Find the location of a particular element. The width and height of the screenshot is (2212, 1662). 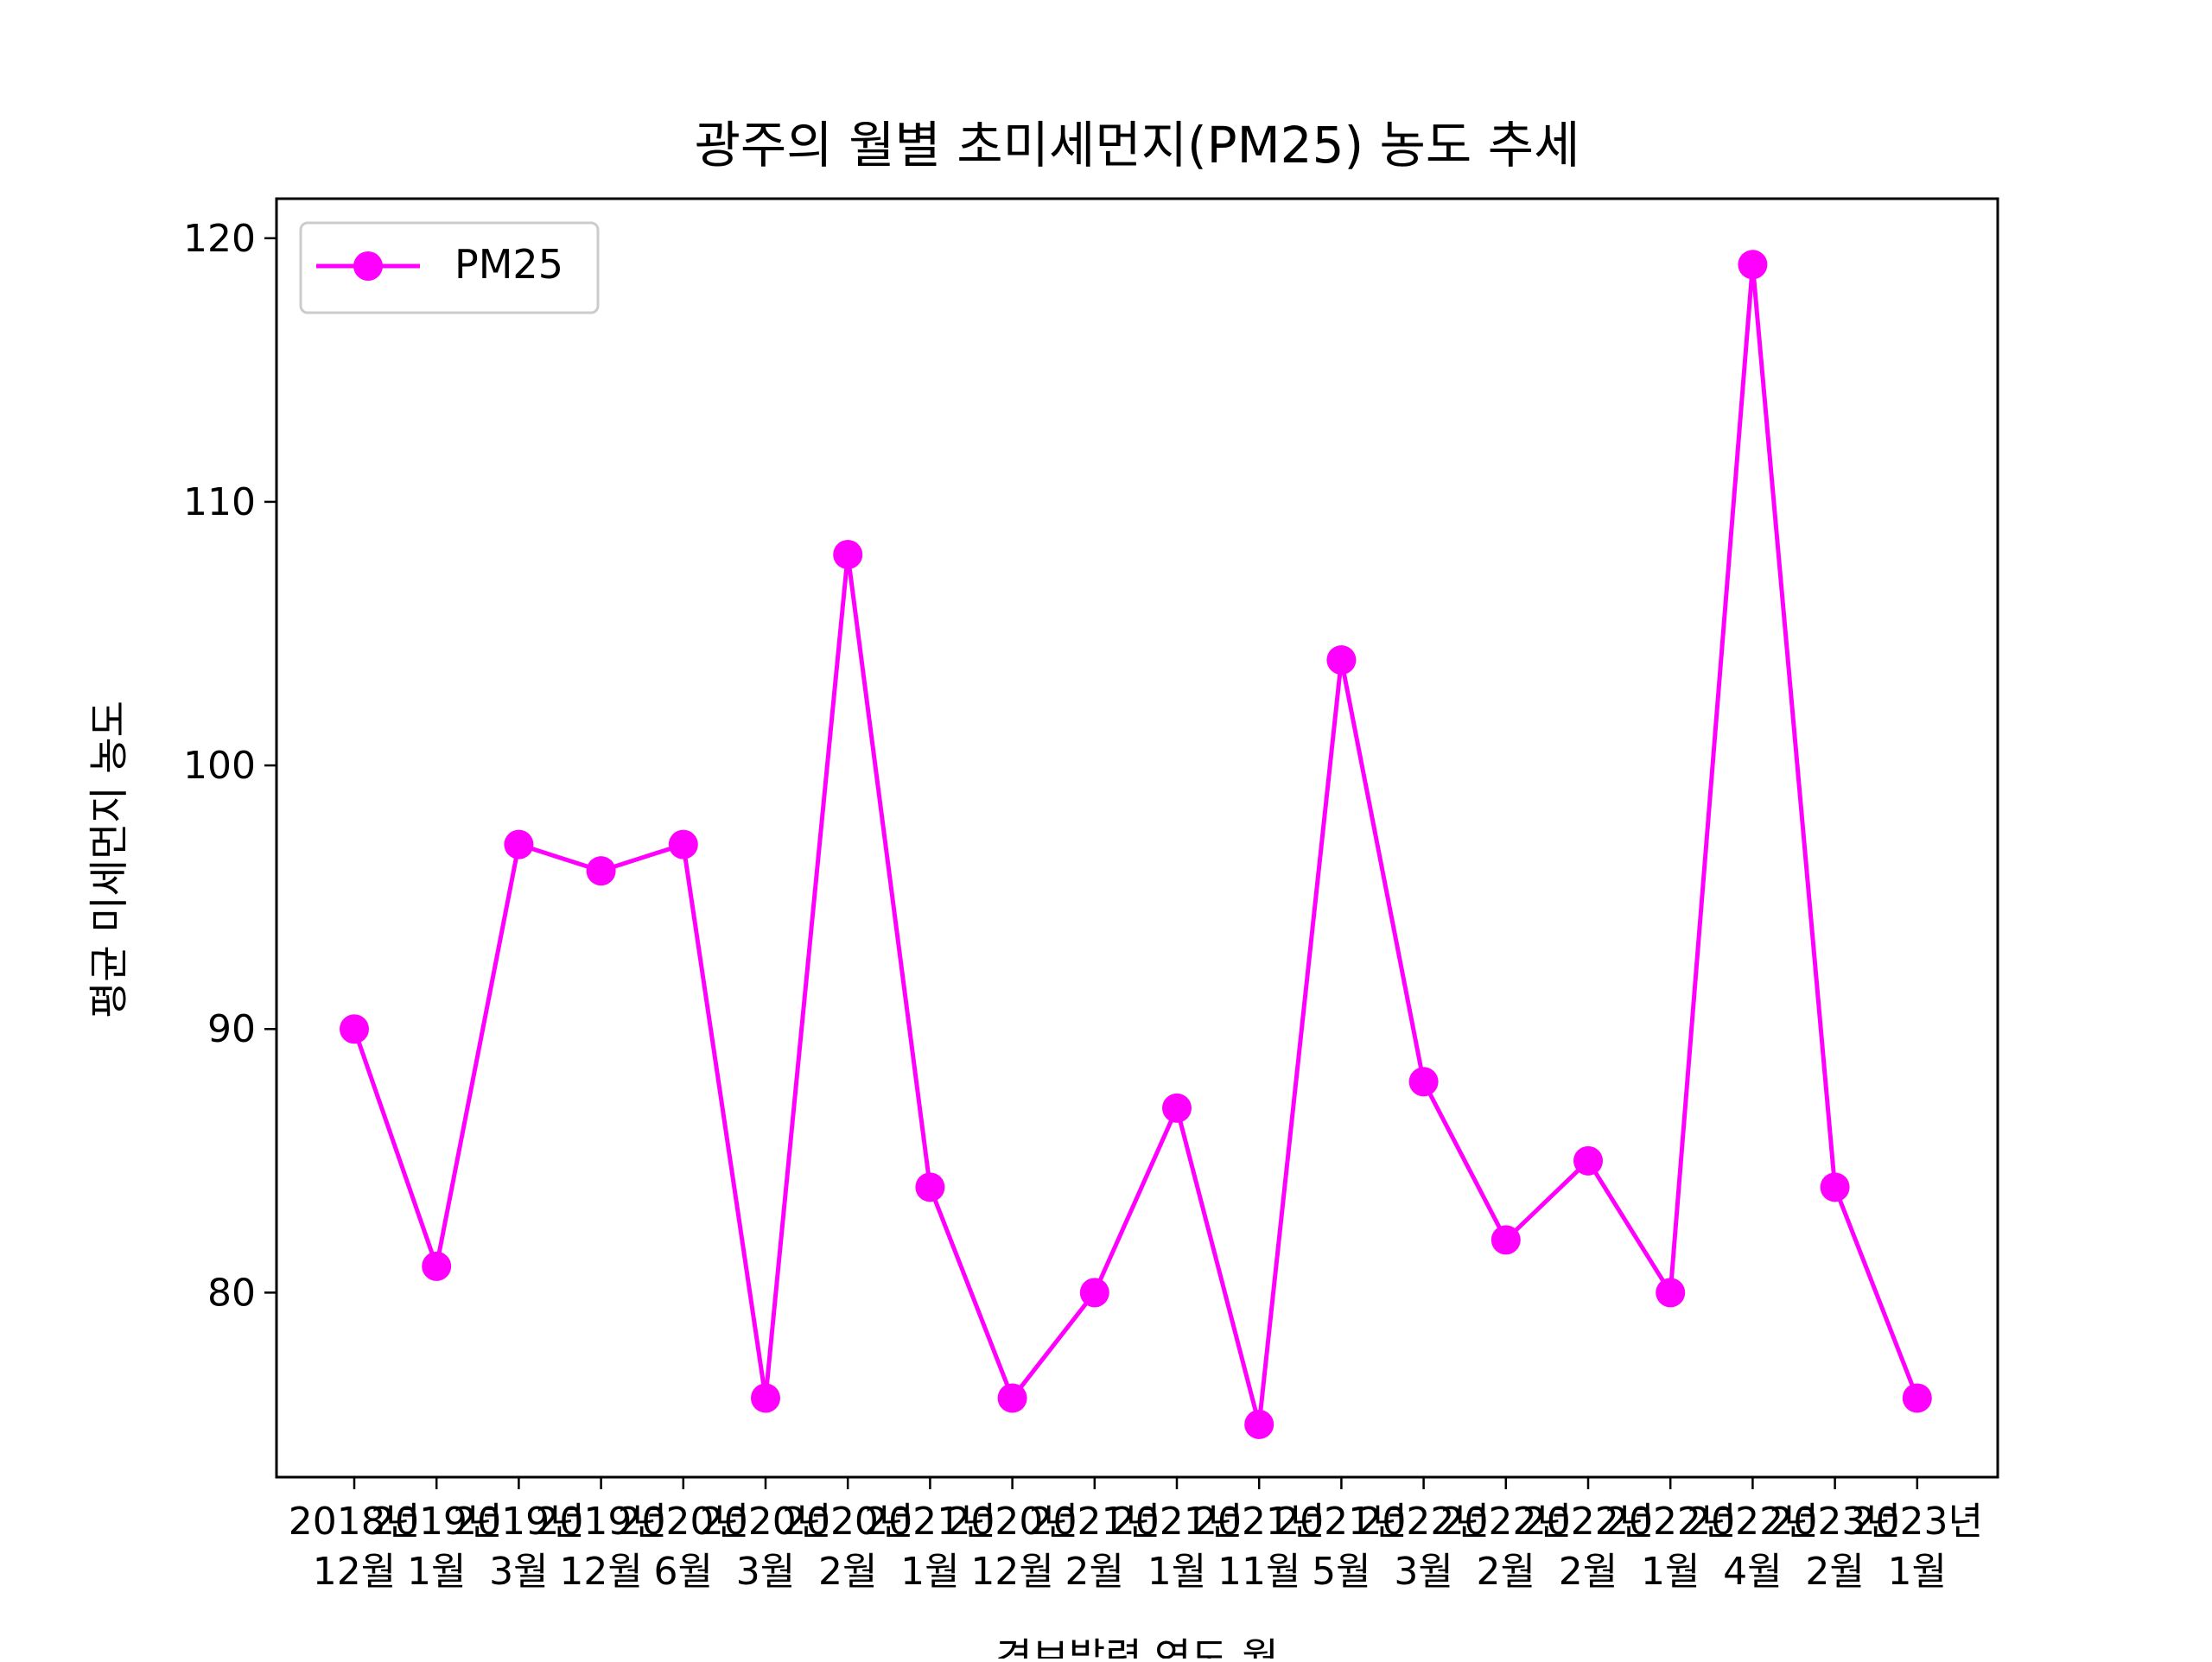

x-tick-label: 2018년 12월 is located at coordinates (354, 1547).